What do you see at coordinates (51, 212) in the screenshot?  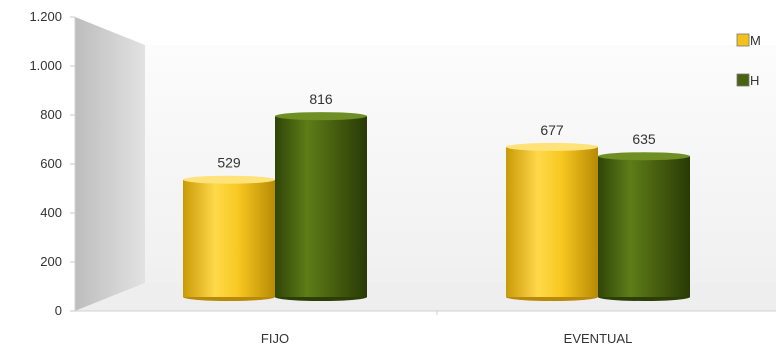 I see `y-tick-label: 400` at bounding box center [51, 212].